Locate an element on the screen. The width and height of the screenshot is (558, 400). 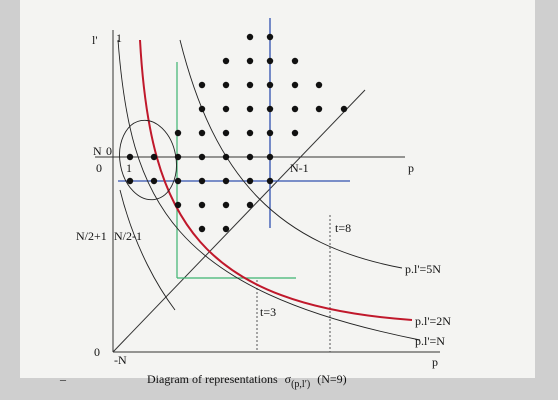
curve-label: p.l'=2N is located at coordinates (433, 321).